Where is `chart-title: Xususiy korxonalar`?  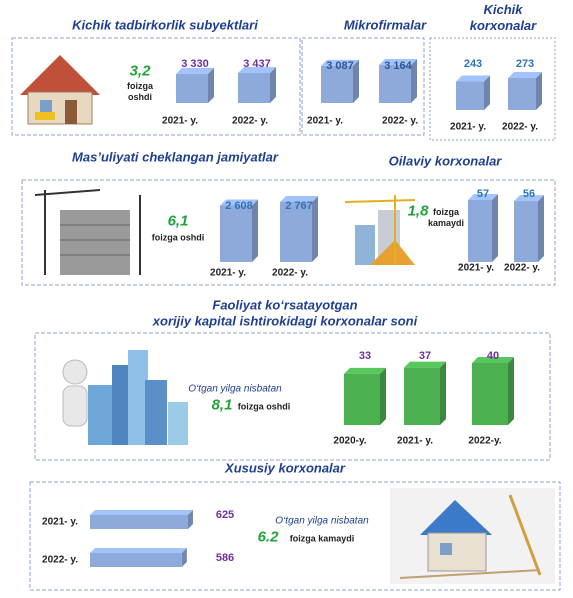
chart-title: Xususiy korxonalar is located at coordinates (285, 468).